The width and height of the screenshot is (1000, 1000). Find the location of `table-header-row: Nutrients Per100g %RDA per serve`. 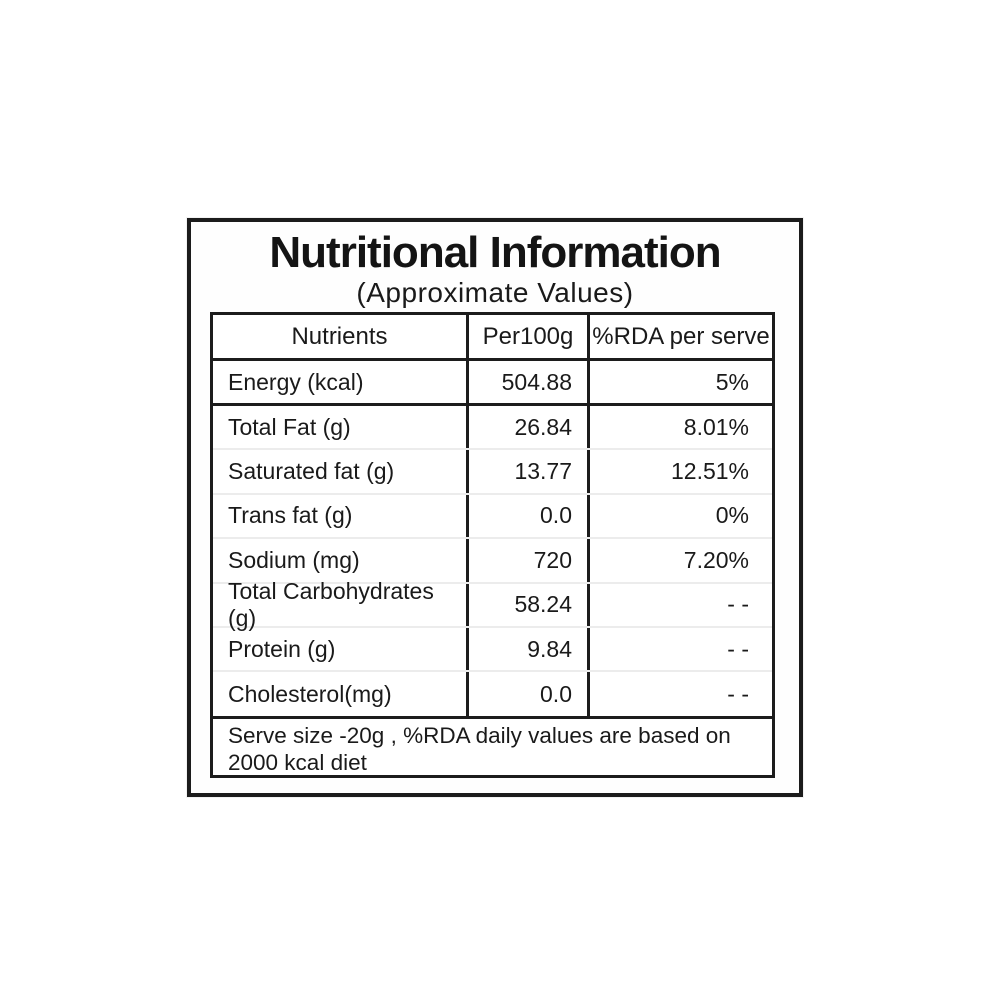

table-header-row: Nutrients Per100g %RDA per serve is located at coordinates (492, 338).